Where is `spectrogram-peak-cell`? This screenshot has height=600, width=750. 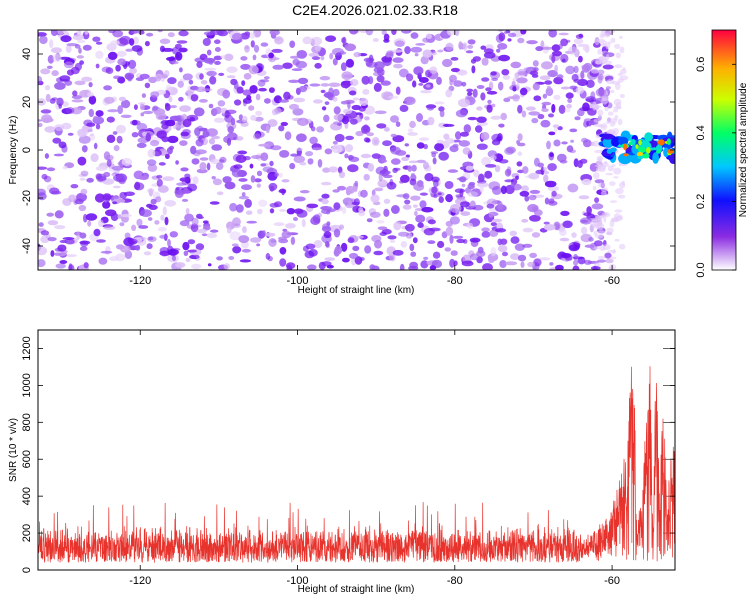 spectrogram-peak-cell is located at coordinates (661, 142).